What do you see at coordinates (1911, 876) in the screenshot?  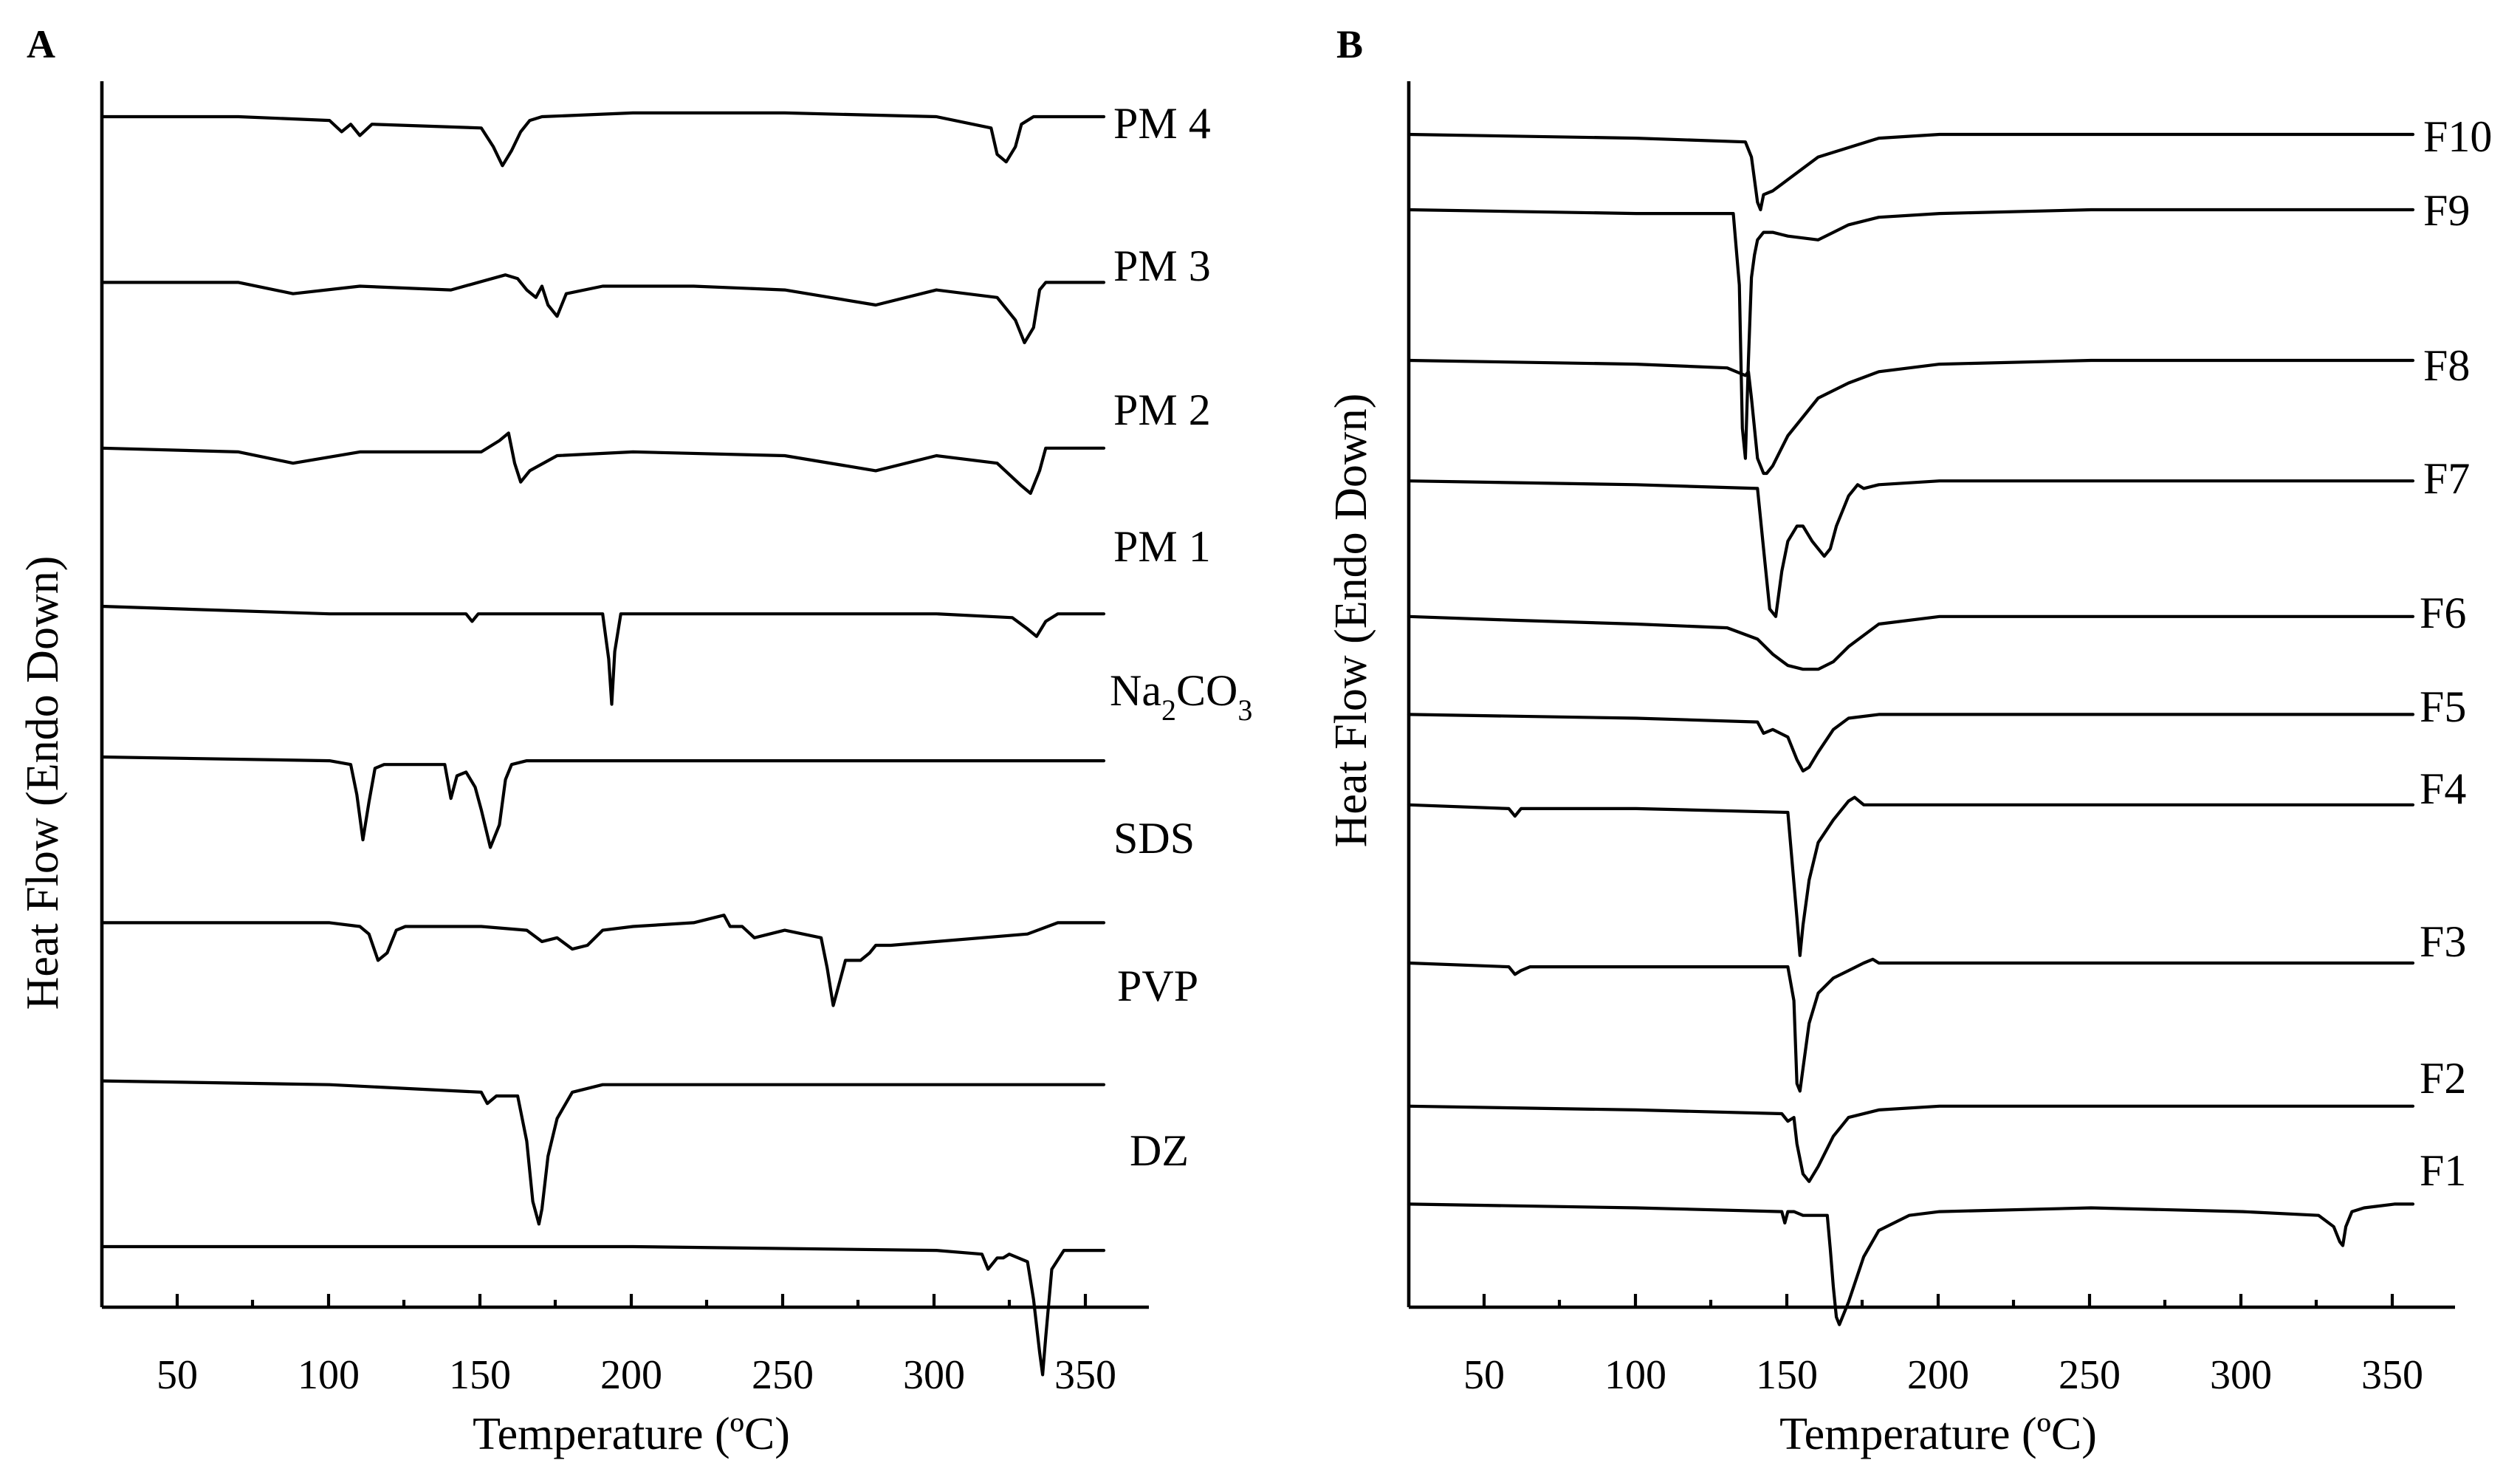 I see `dsc-curve-f4` at bounding box center [1911, 876].